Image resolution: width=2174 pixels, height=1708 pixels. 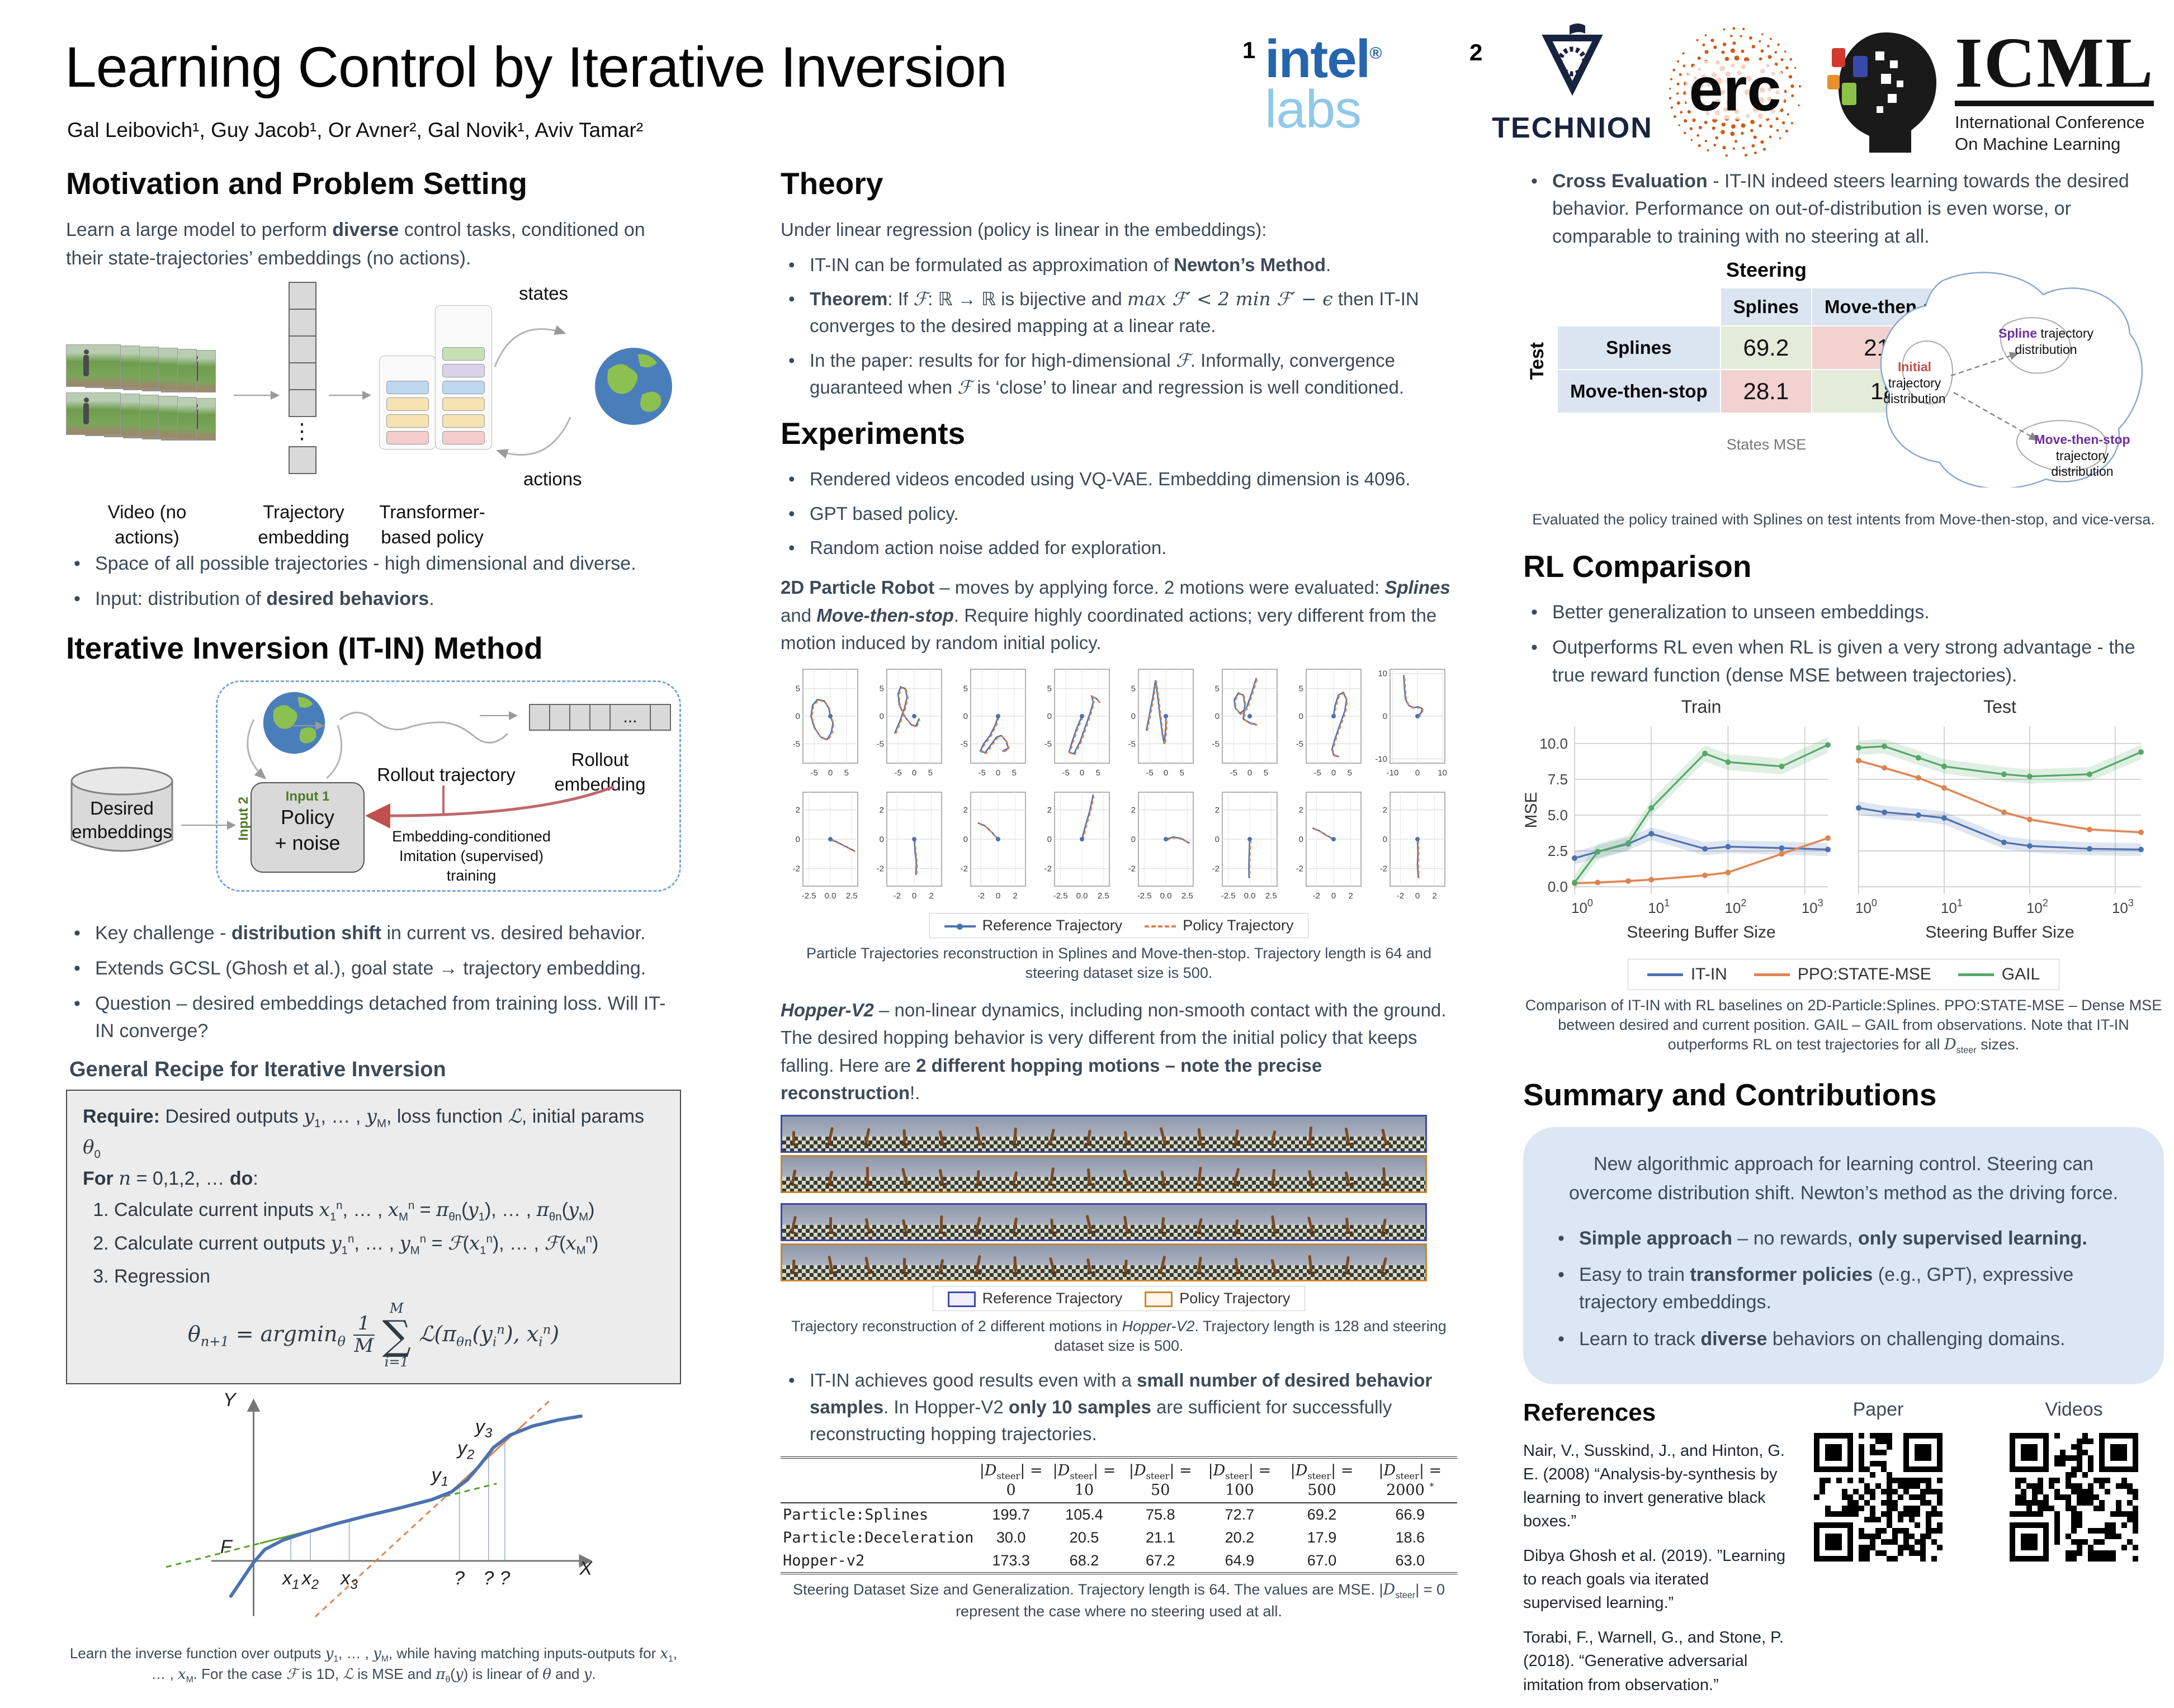 I want to click on text-segment: |, so click(x=1055, y=1471).